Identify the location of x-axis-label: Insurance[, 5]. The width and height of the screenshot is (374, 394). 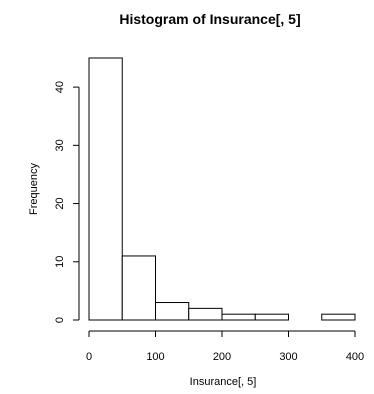
(223, 382).